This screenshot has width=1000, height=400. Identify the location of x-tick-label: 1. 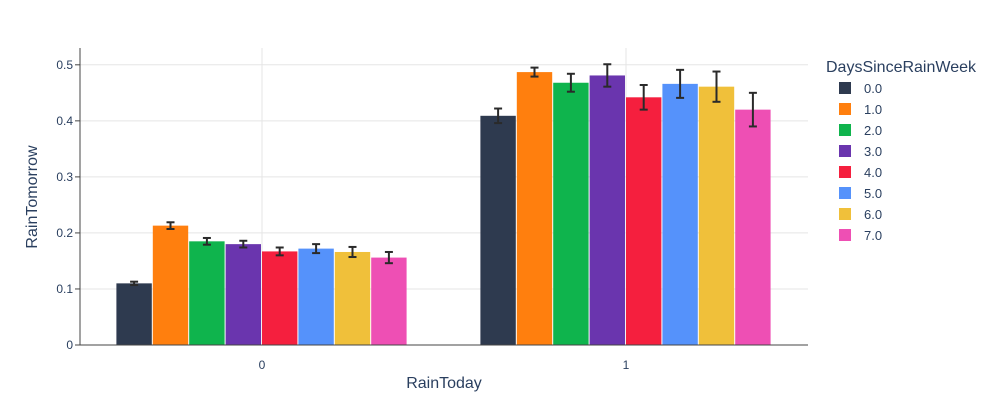
(626, 365).